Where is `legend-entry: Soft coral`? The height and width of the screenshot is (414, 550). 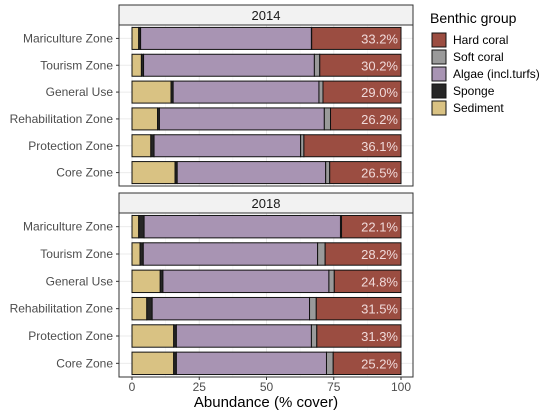
legend-entry: Soft coral is located at coordinates (467, 57).